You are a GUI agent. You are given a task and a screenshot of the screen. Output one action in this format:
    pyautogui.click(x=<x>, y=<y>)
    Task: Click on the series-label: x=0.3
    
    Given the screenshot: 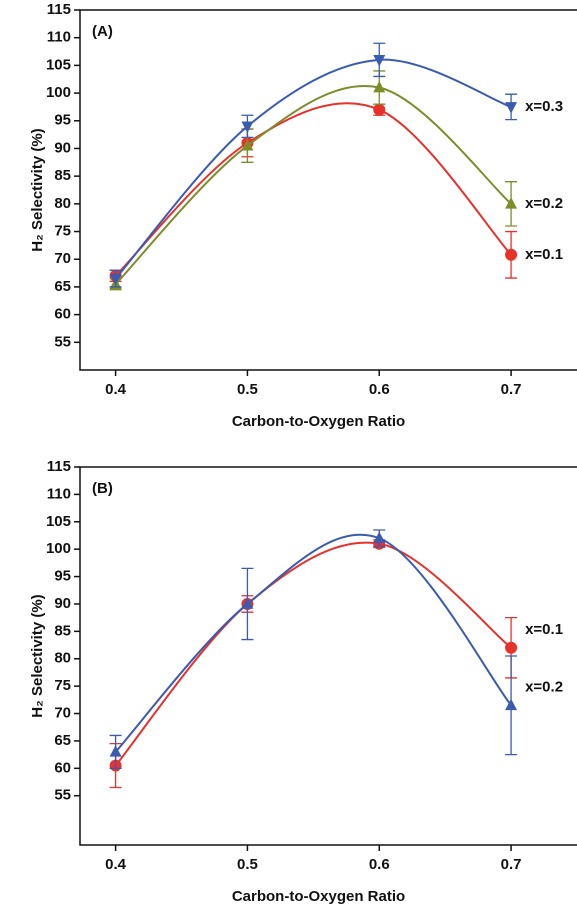 What is the action you would take?
    pyautogui.click(x=544, y=106)
    